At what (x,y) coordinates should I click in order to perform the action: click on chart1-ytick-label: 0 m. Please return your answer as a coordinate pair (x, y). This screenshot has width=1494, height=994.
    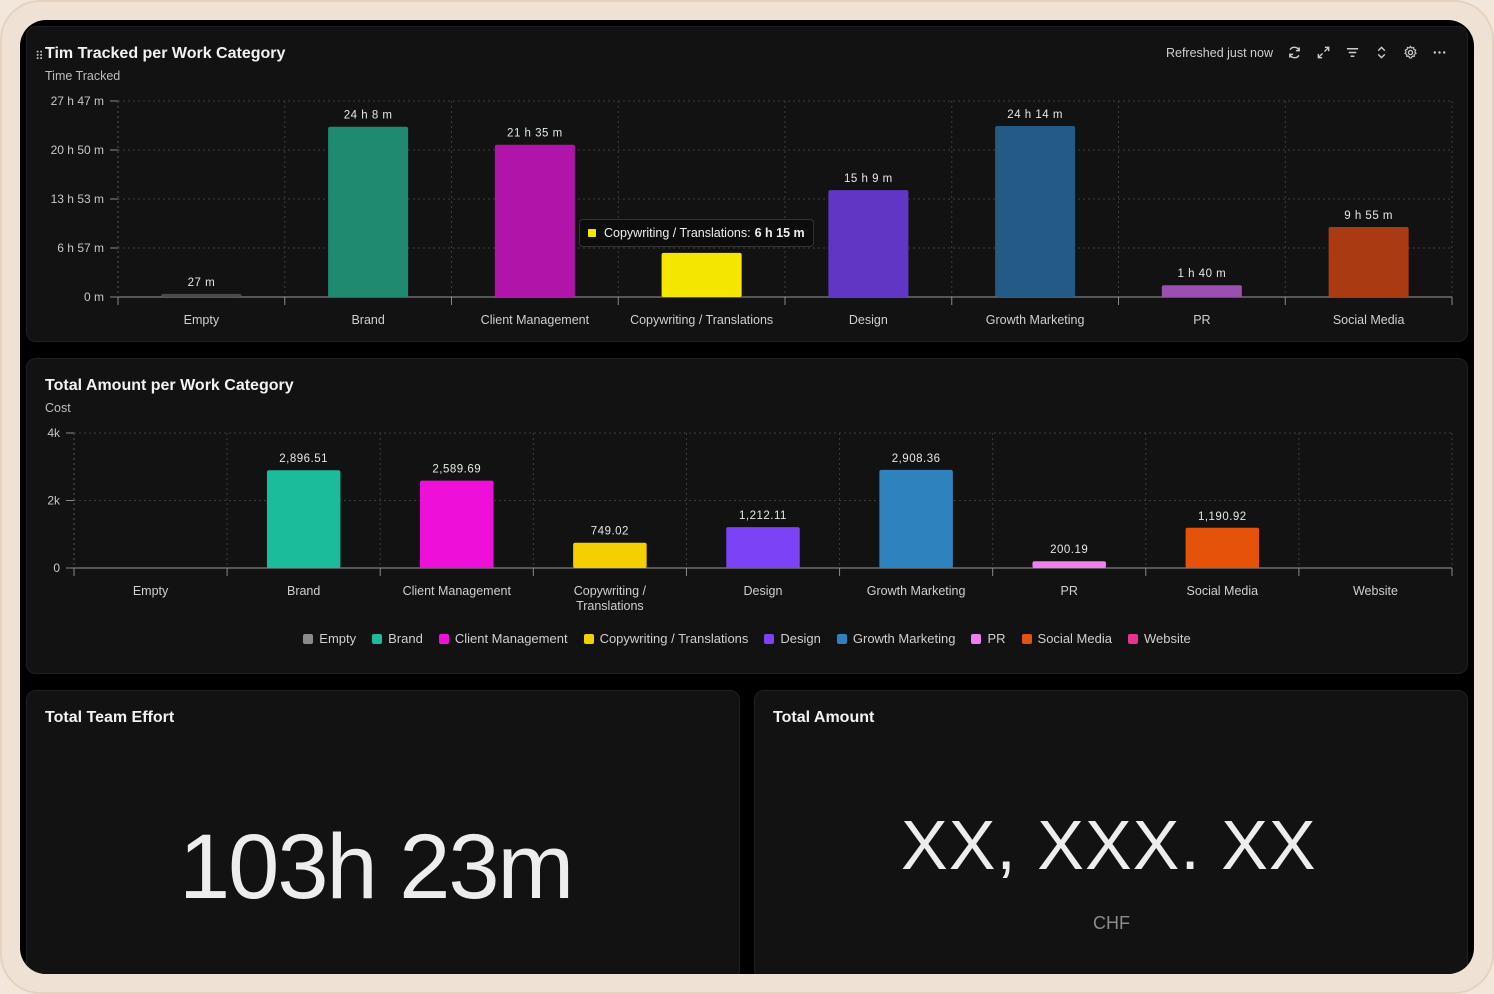
    Looking at the image, I should click on (94, 297).